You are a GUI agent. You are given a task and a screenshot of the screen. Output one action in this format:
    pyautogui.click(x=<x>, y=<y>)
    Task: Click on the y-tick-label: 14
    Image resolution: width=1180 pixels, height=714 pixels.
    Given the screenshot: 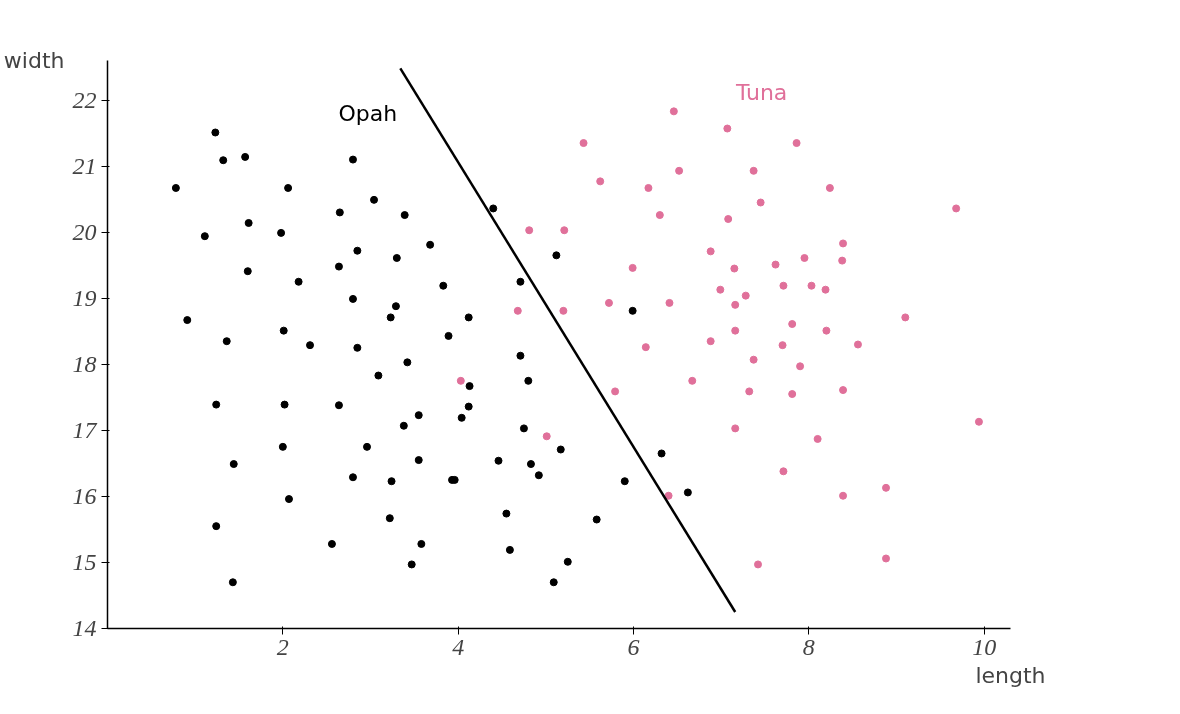 What is the action you would take?
    pyautogui.click(x=84, y=628)
    